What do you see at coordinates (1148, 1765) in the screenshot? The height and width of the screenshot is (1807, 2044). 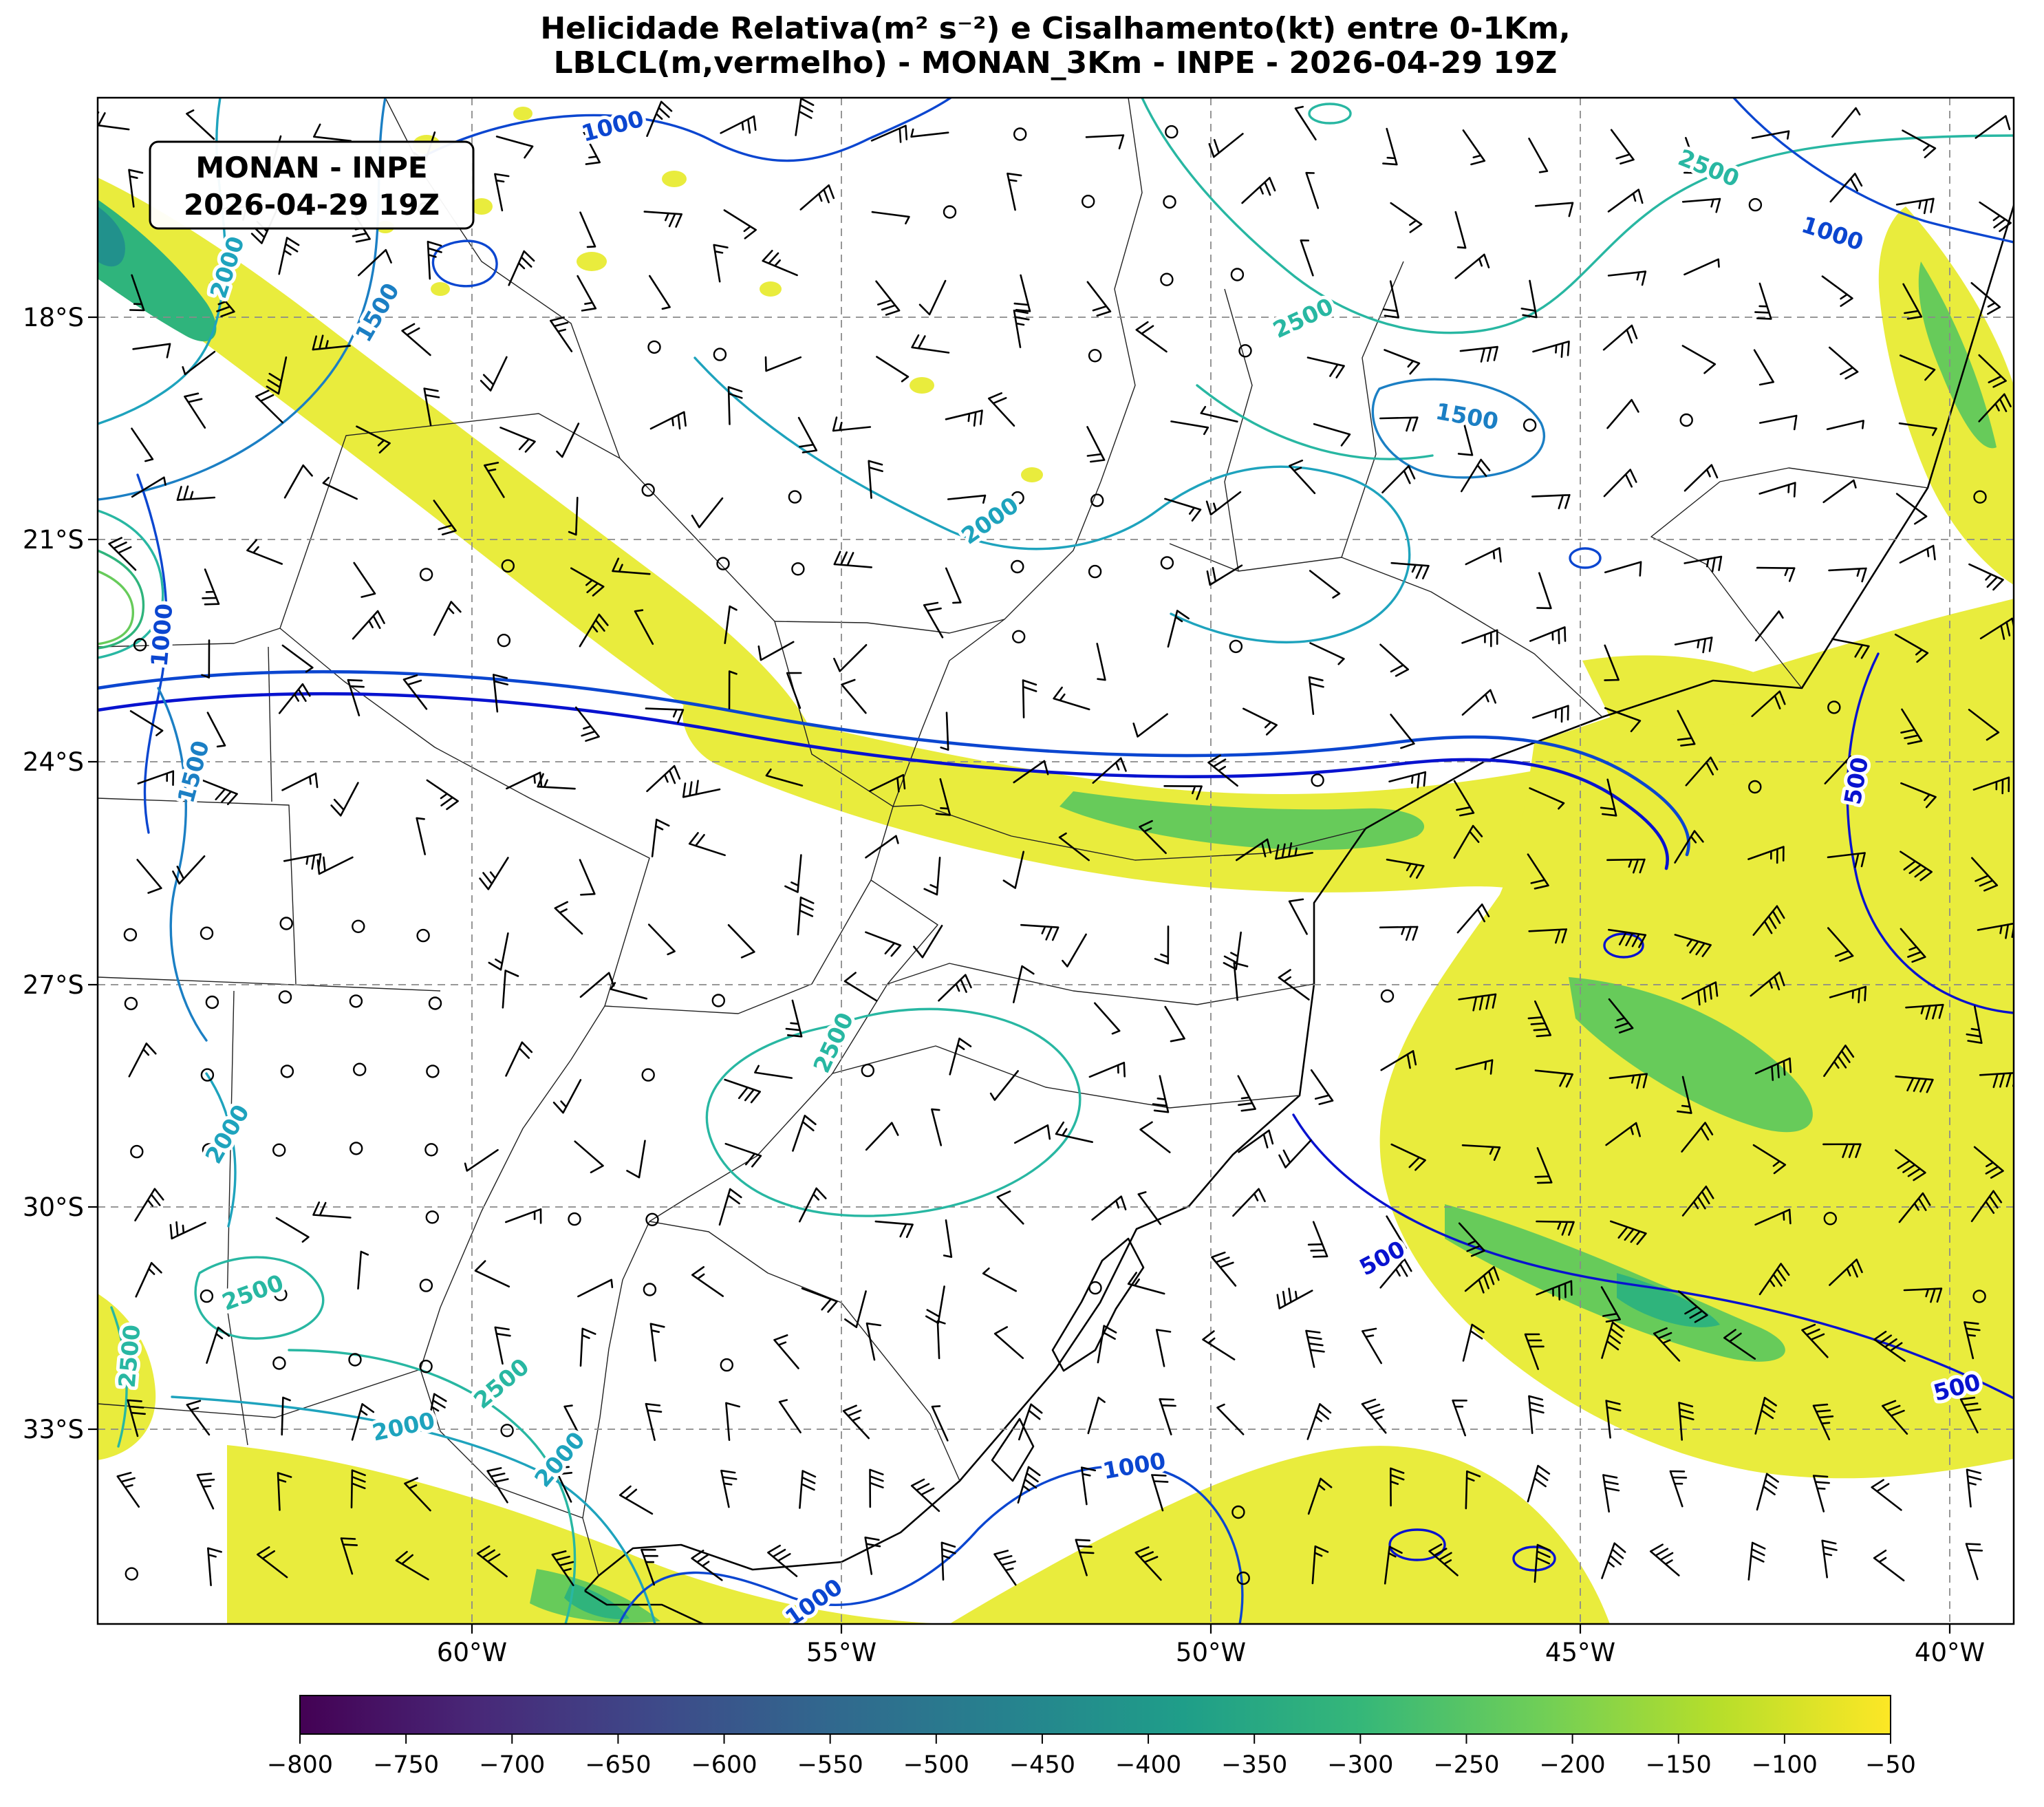 I see `colorbar-tick-label: −400` at bounding box center [1148, 1765].